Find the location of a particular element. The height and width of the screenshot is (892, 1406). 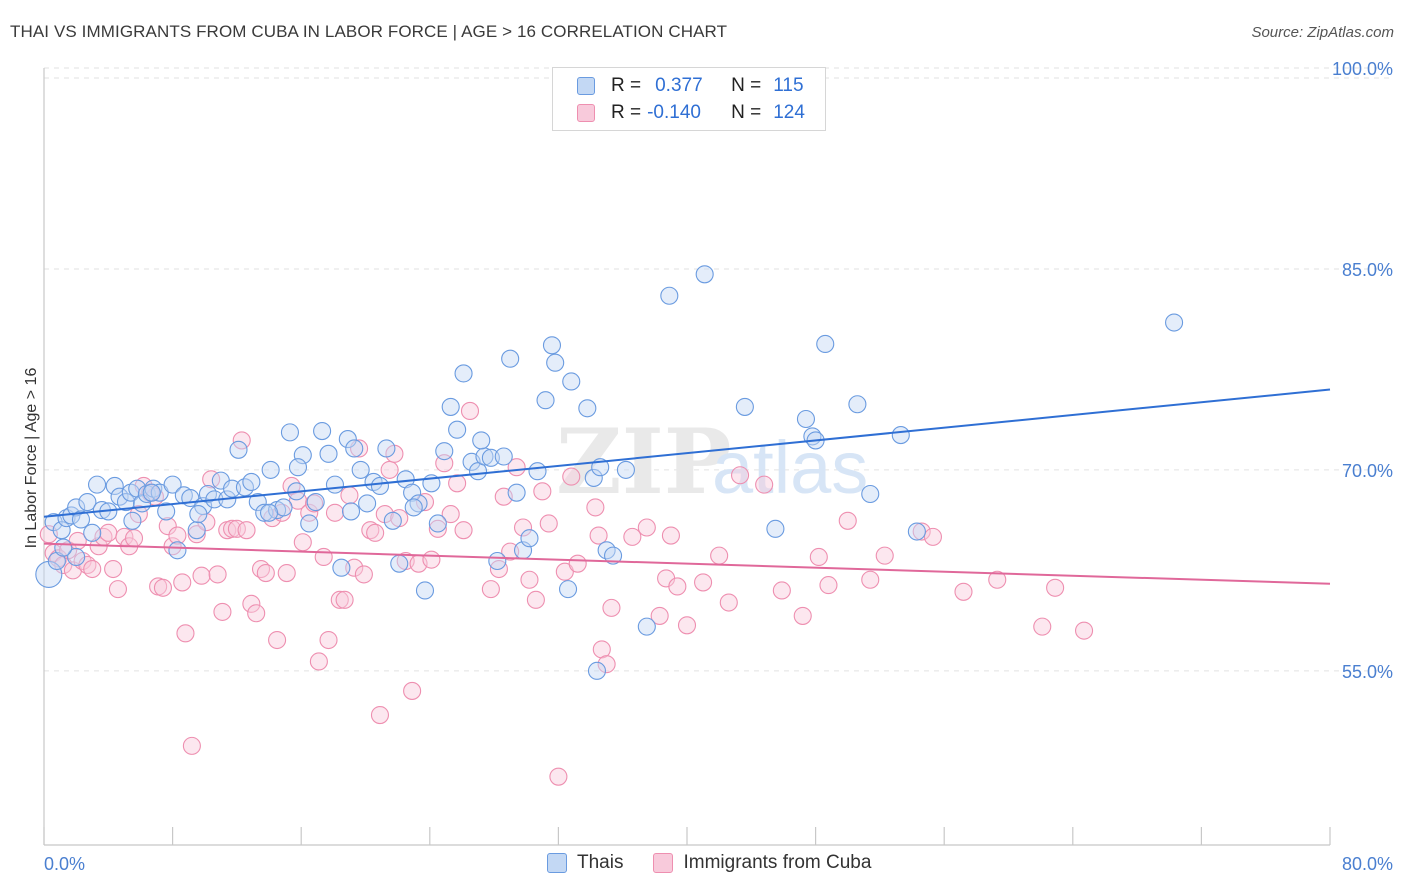

r-value: -0.140 is located at coordinates (674, 112).